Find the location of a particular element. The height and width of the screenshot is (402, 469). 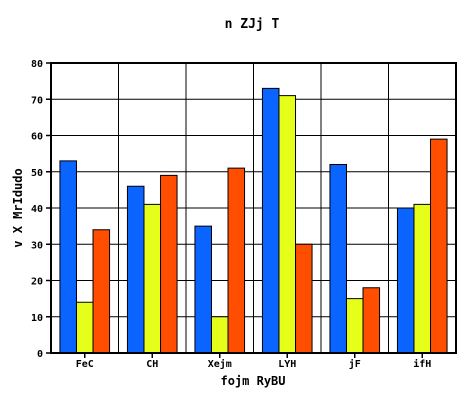

y-tick-label: 30 is located at coordinates (37, 245).